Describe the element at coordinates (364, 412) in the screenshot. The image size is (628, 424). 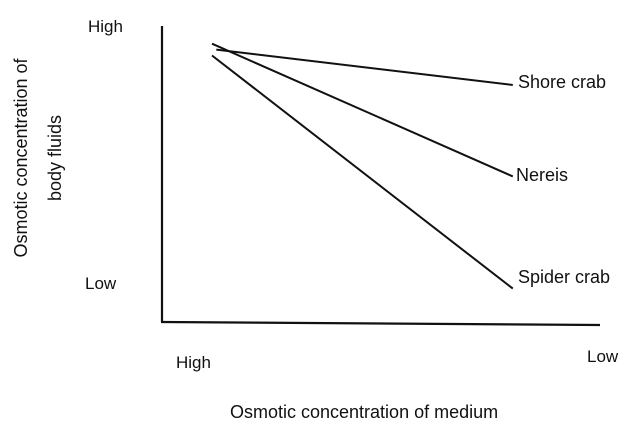
I see `x-axis-title: Osmotic concentration of medium` at that location.